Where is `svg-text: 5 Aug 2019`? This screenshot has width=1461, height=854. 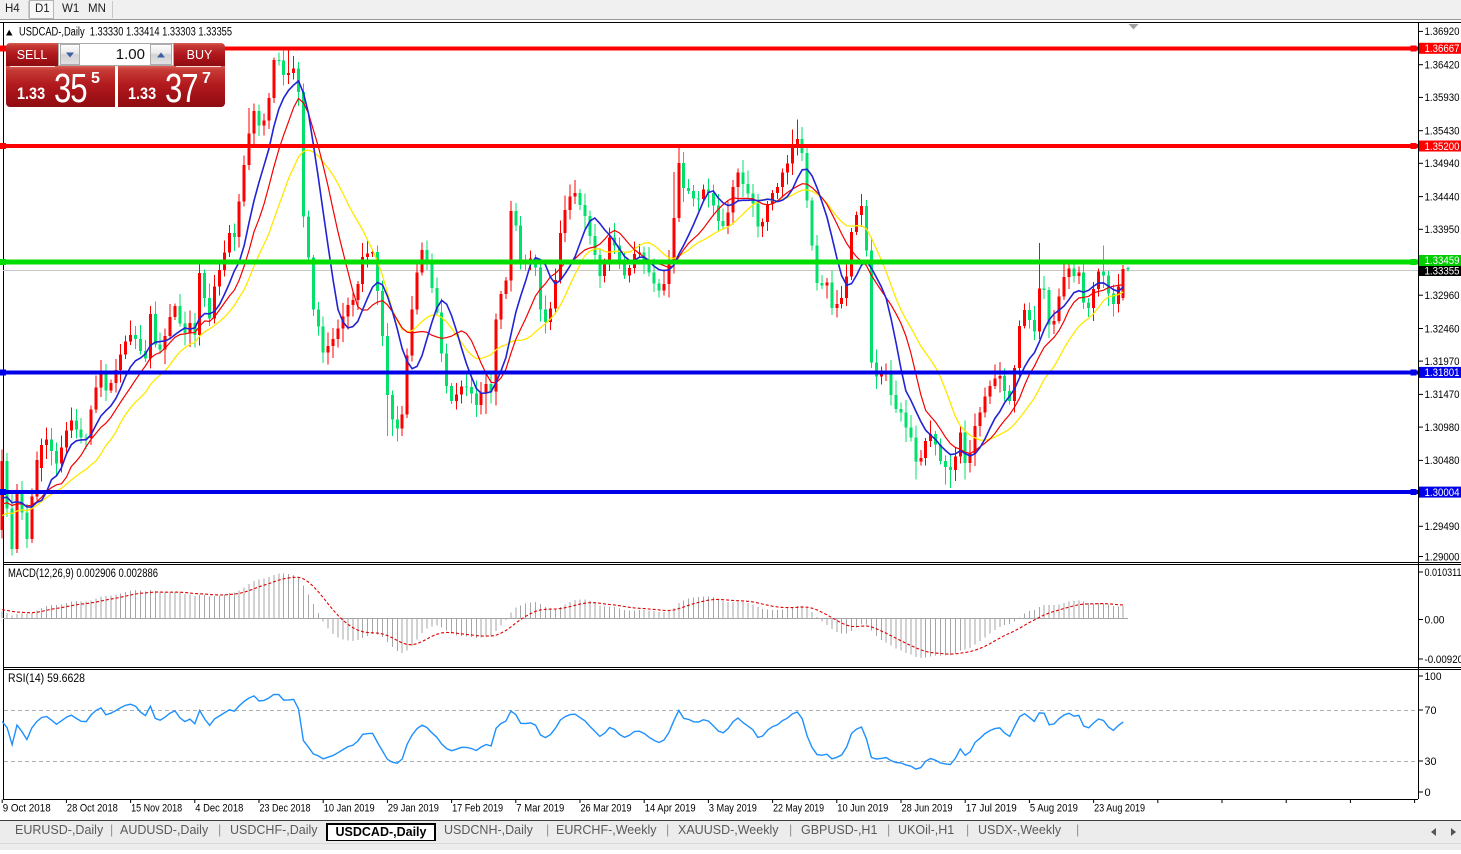 svg-text: 5 Aug 2019 is located at coordinates (1054, 809).